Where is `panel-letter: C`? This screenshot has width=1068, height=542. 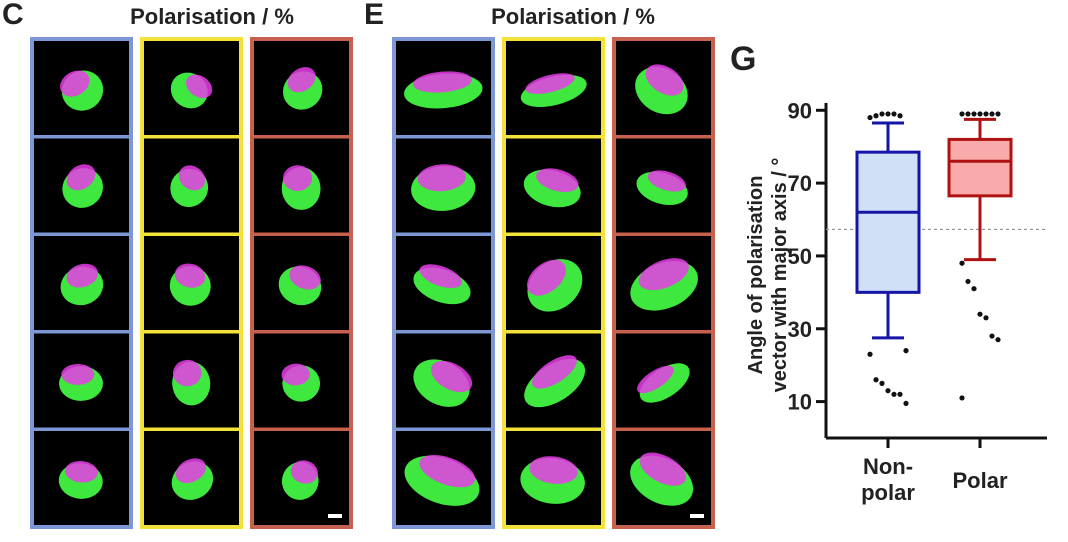 panel-letter: C is located at coordinates (13, 15).